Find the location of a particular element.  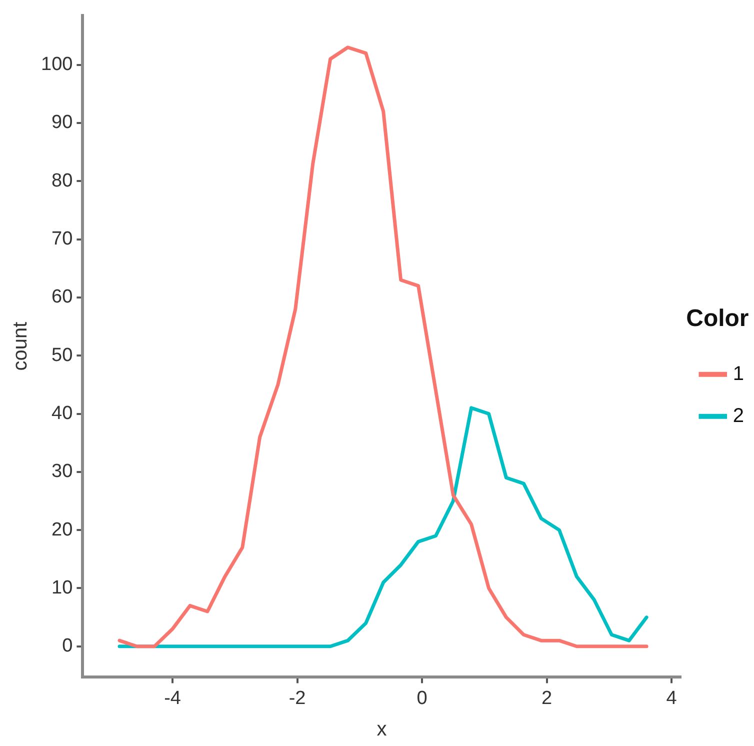

y-tick-label: 100 is located at coordinates (57, 65).